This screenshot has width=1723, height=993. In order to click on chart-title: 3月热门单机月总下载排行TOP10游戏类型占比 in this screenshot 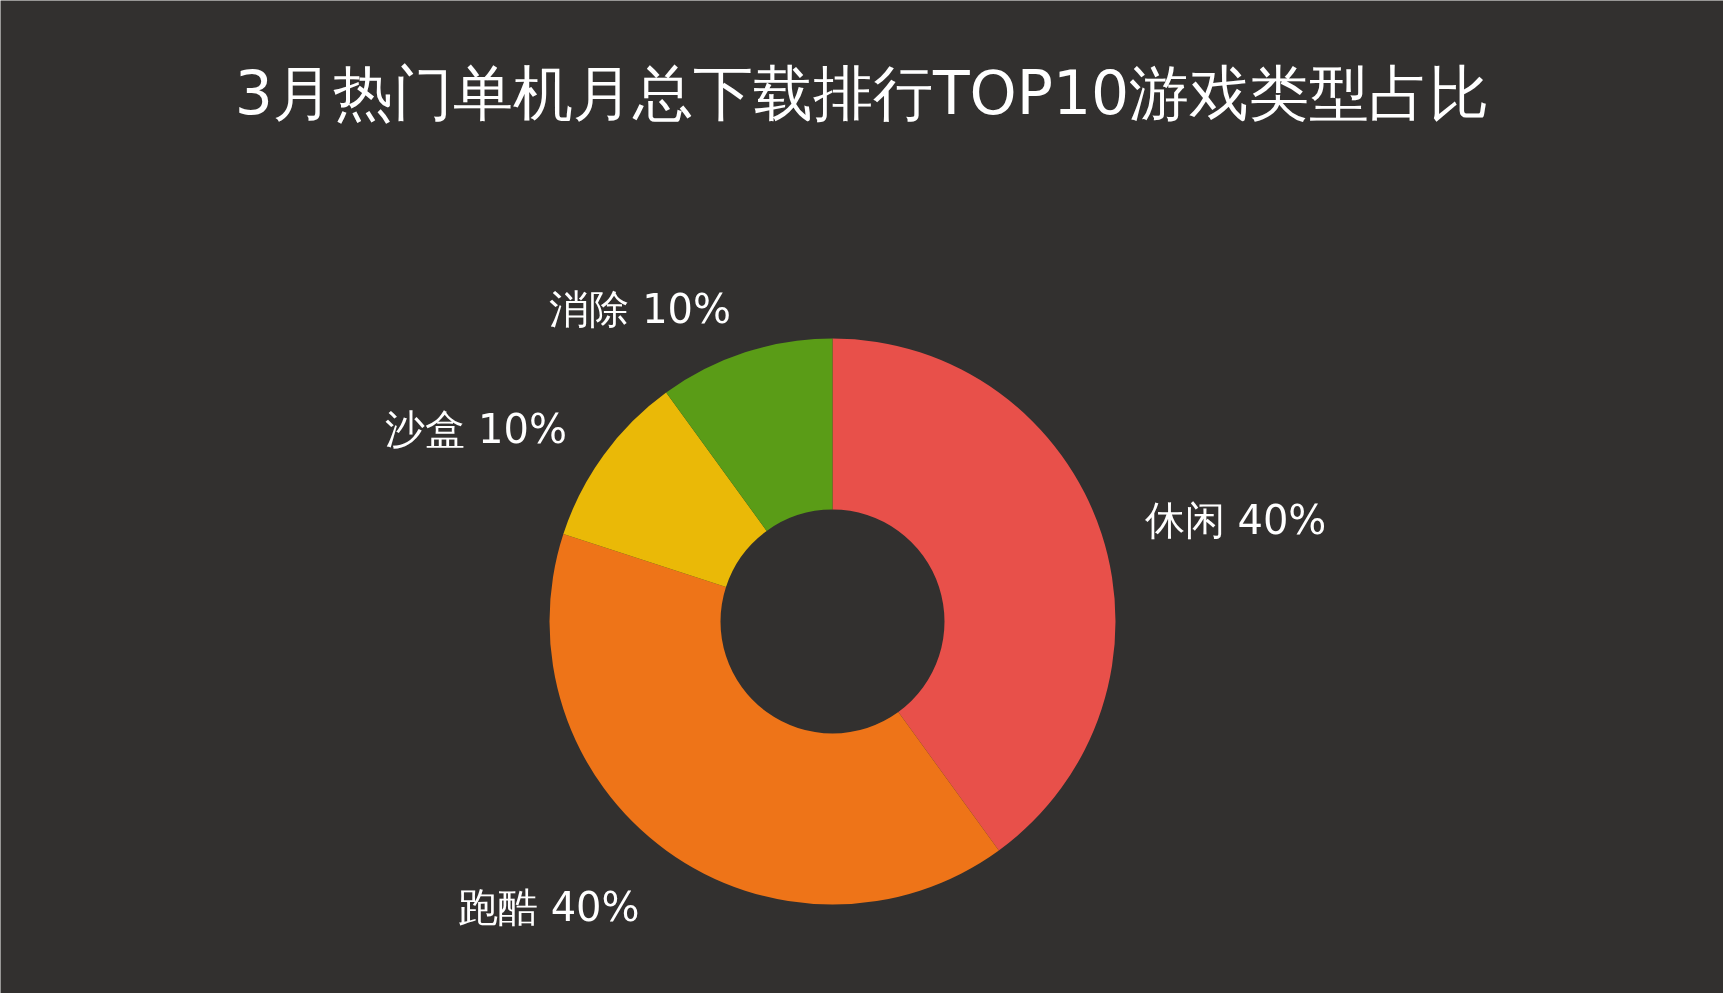, I will do `click(862, 92)`.